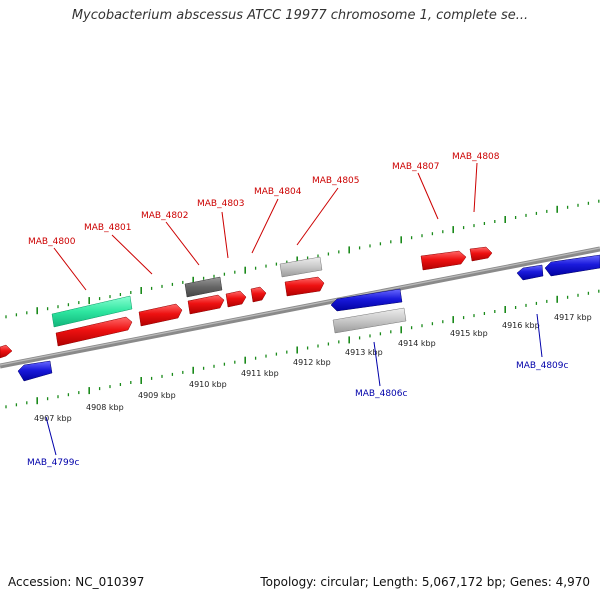 The height and width of the screenshot is (600, 600). I want to click on gene-mab-4806c, so click(366, 300).